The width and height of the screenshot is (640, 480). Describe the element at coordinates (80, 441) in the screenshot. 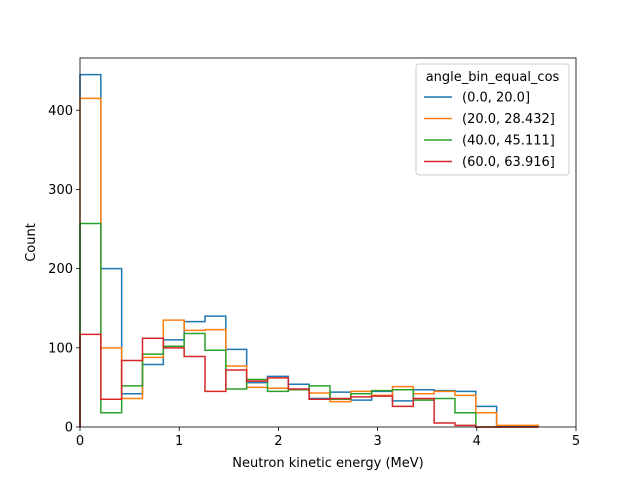

I see `x-tick-label-0: 0` at that location.